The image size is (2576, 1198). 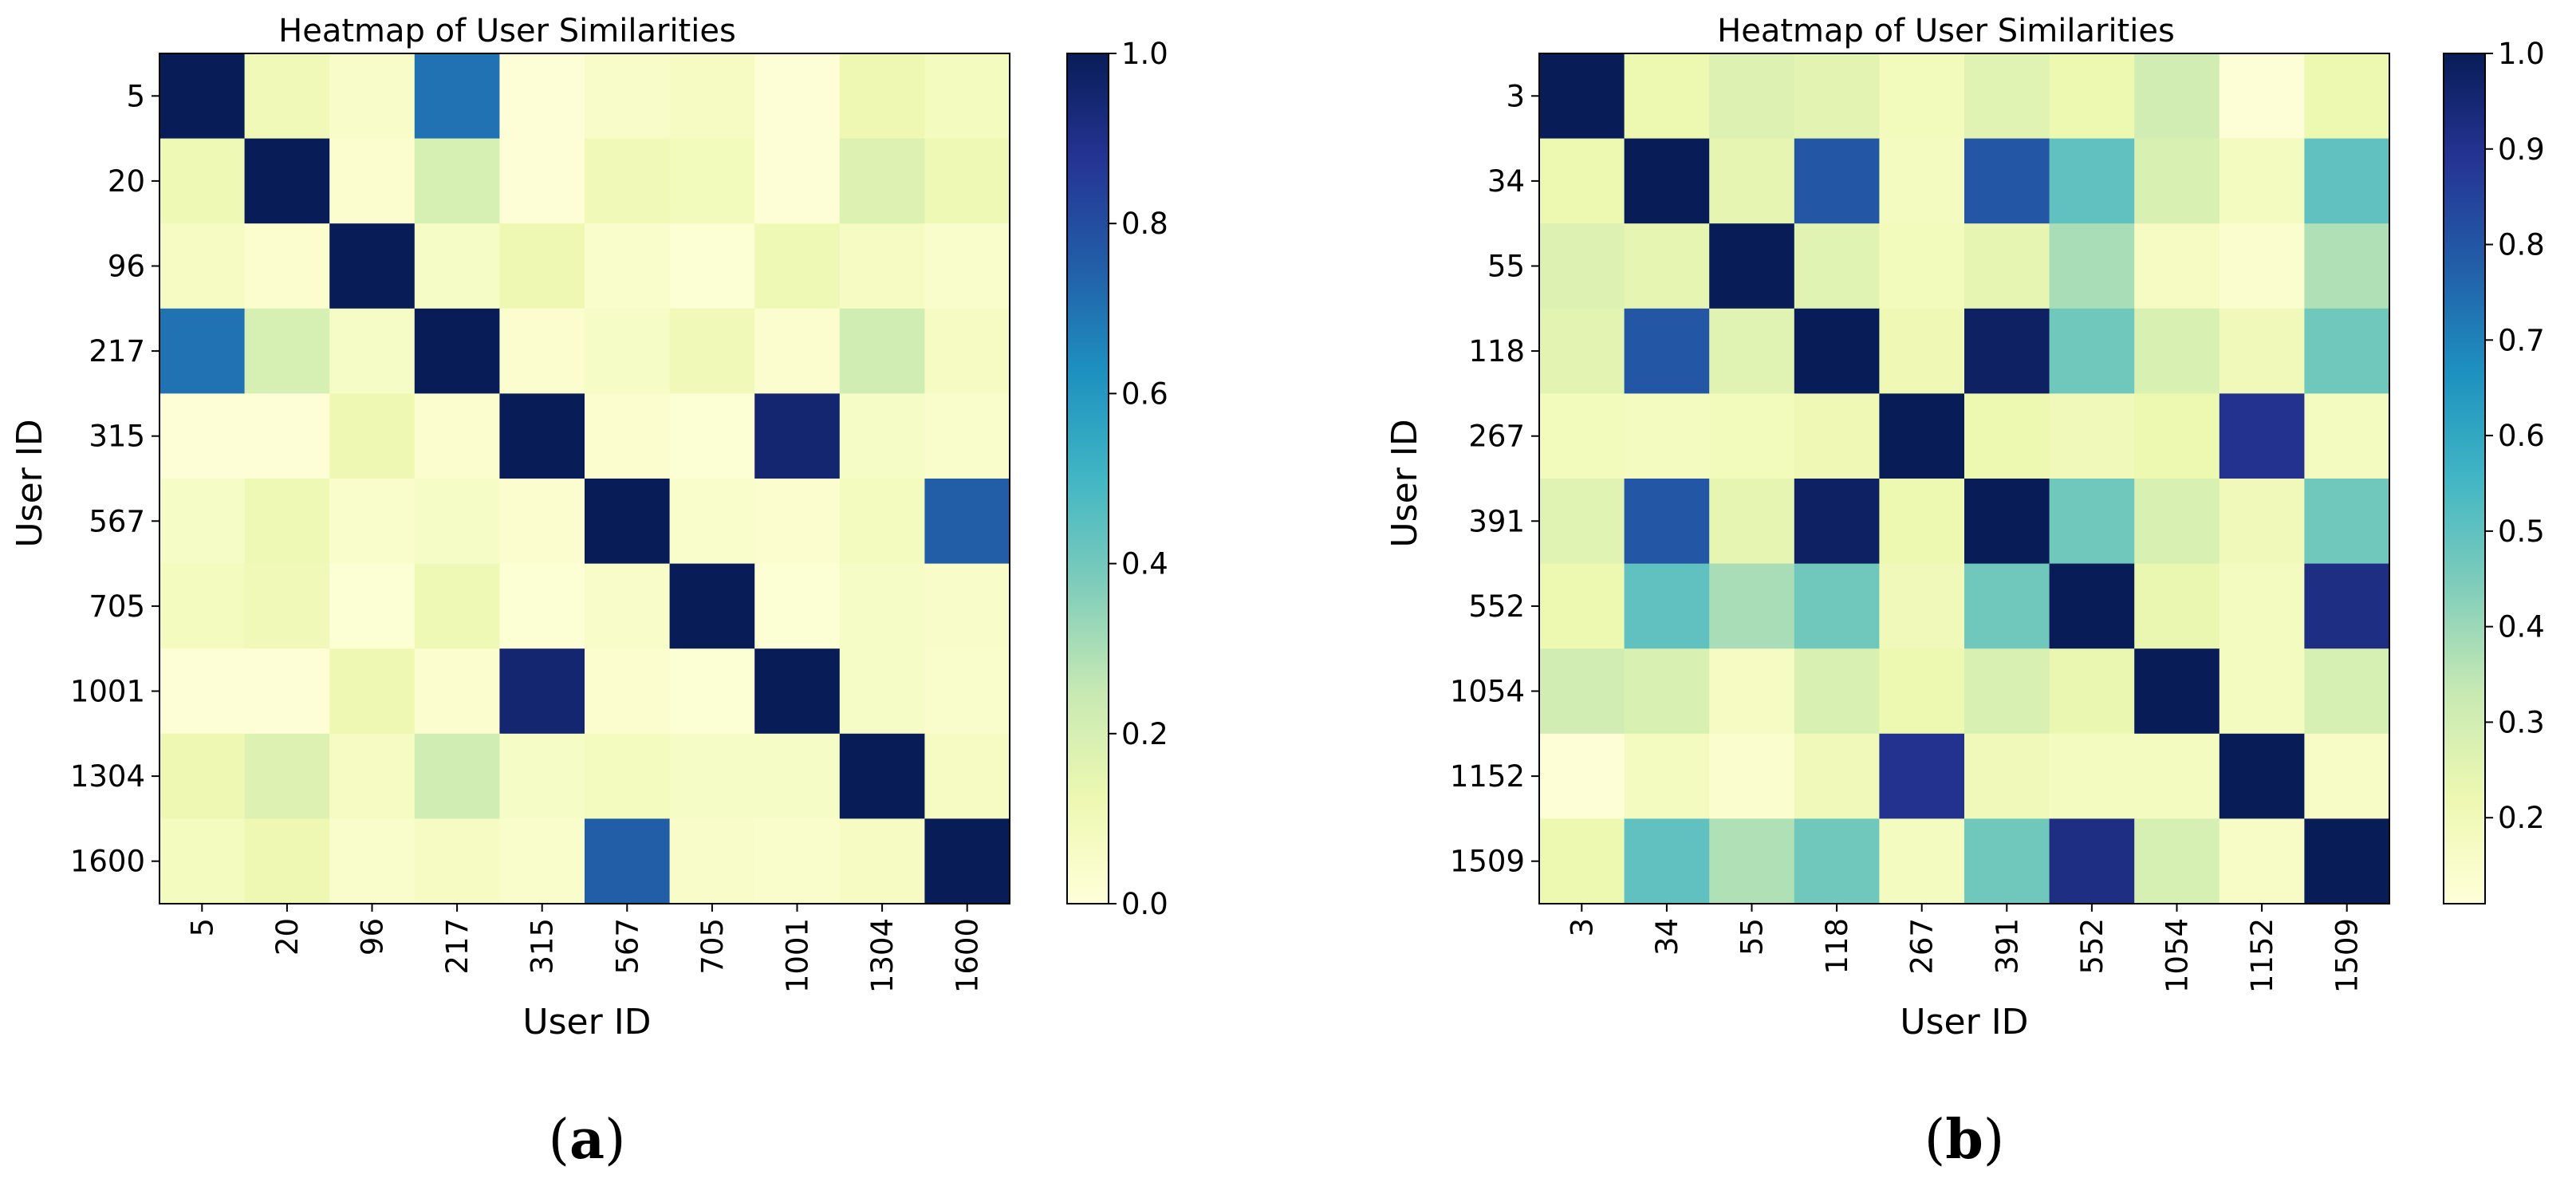 What do you see at coordinates (2347, 955) in the screenshot?
I see `x-tick-label: 1509` at bounding box center [2347, 955].